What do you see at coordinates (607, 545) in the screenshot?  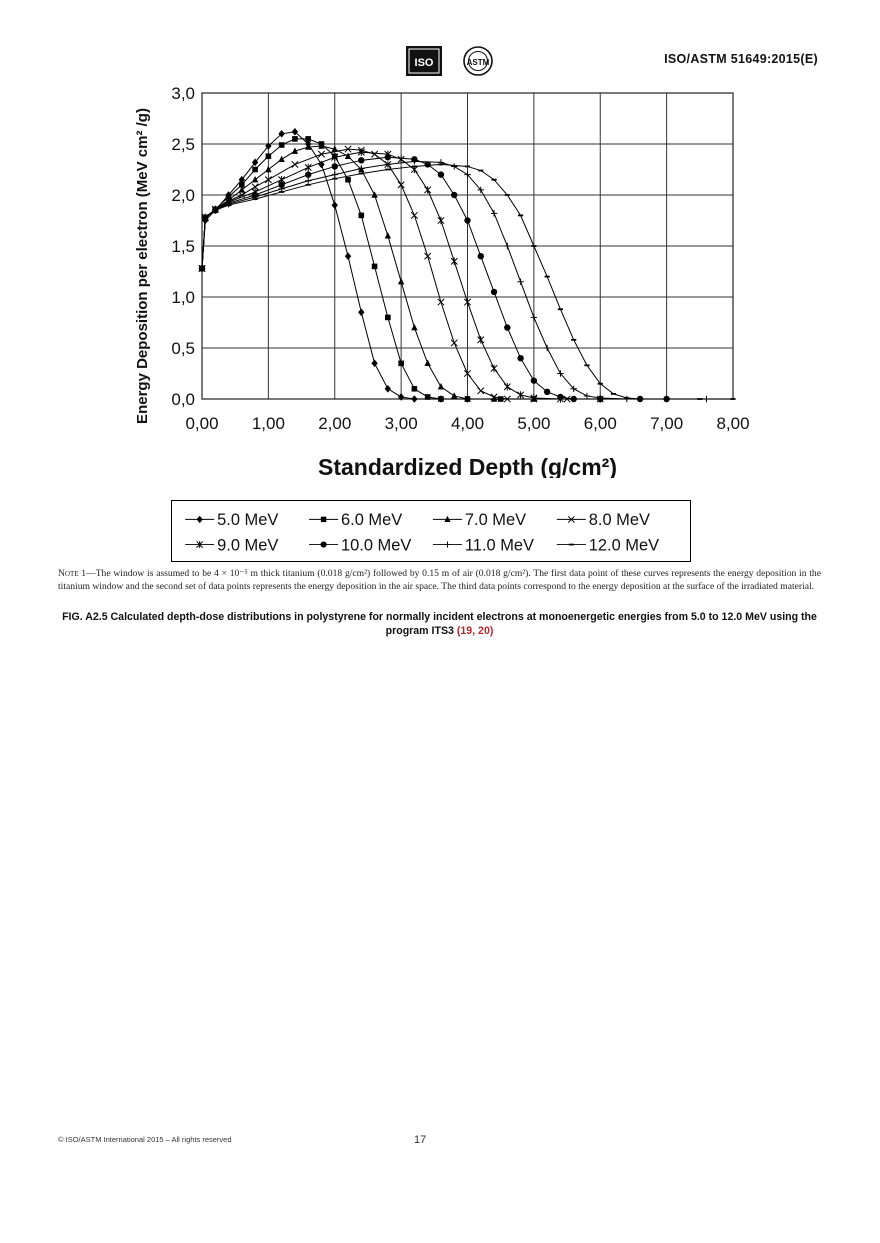 I see `legend-item: 12.0 MeV` at bounding box center [607, 545].